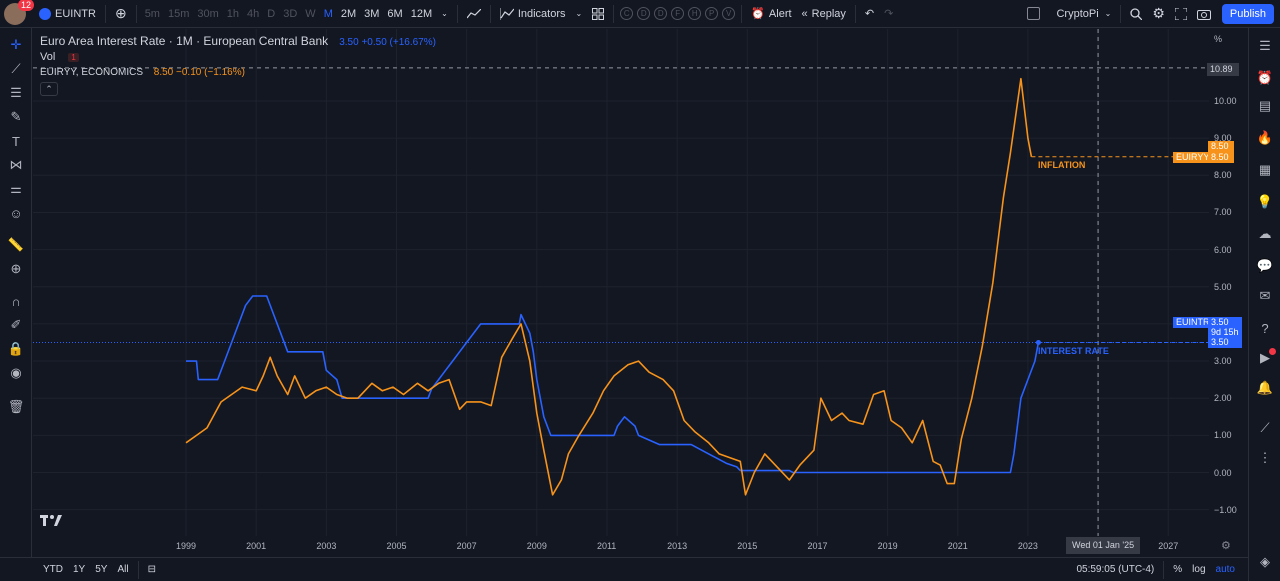 Image resolution: width=1280 pixels, height=581 pixels. What do you see at coordinates (328, 13) in the screenshot?
I see `timeframe-m: M` at bounding box center [328, 13].